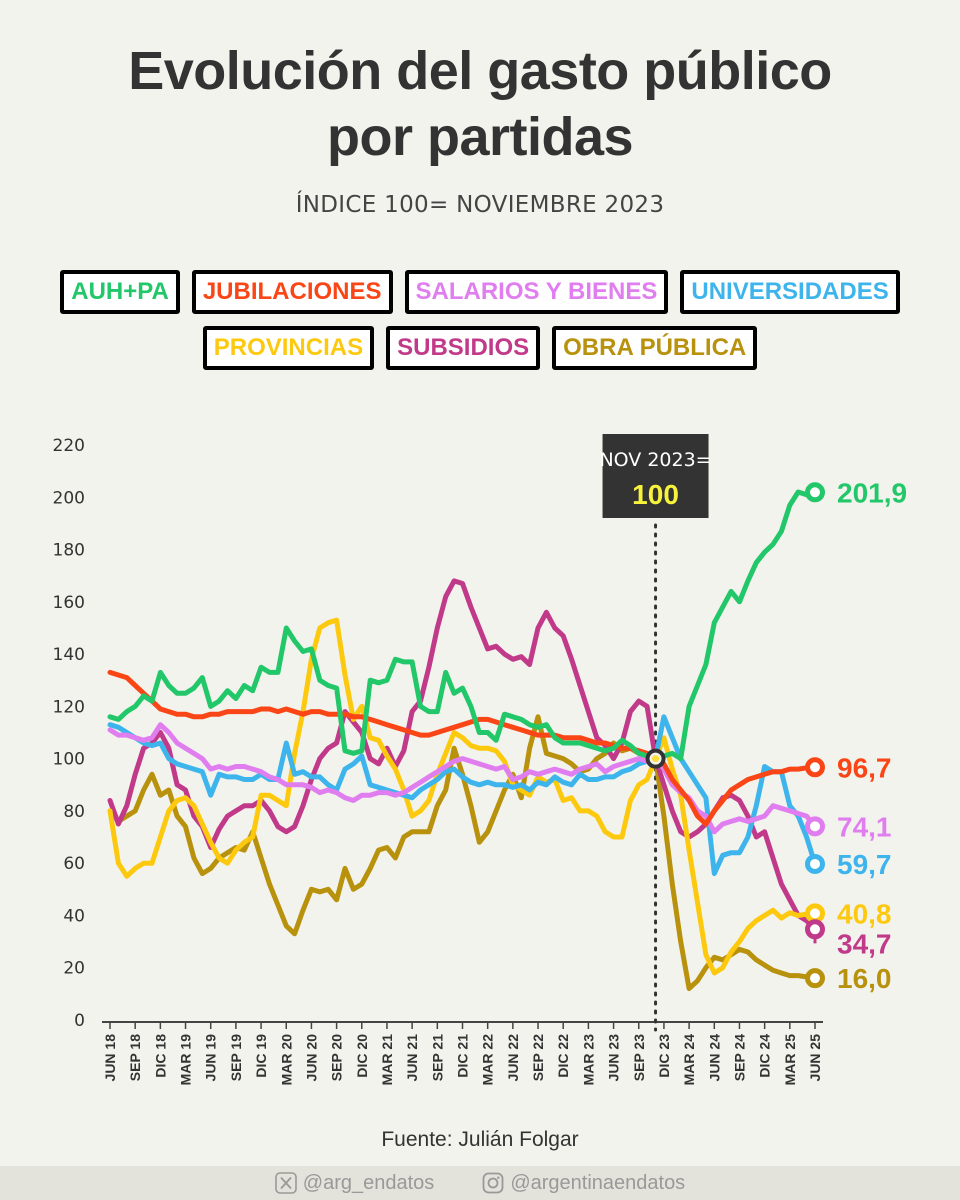 Image resolution: width=960 pixels, height=1200 pixels. Describe the element at coordinates (480, 1139) in the screenshot. I see `source-credit: Fuente: Julián Folgar` at that location.